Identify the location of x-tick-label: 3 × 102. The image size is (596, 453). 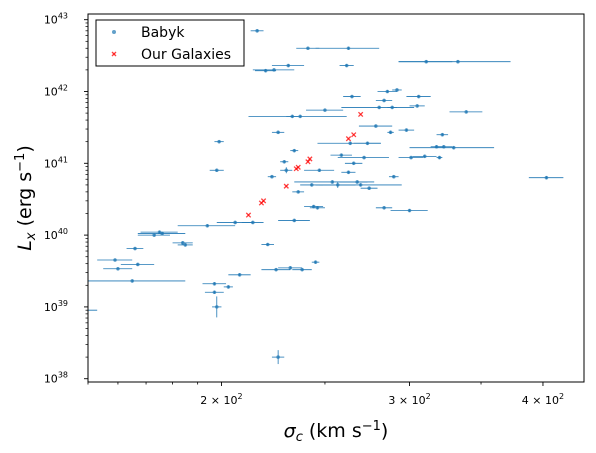
(409, 399).